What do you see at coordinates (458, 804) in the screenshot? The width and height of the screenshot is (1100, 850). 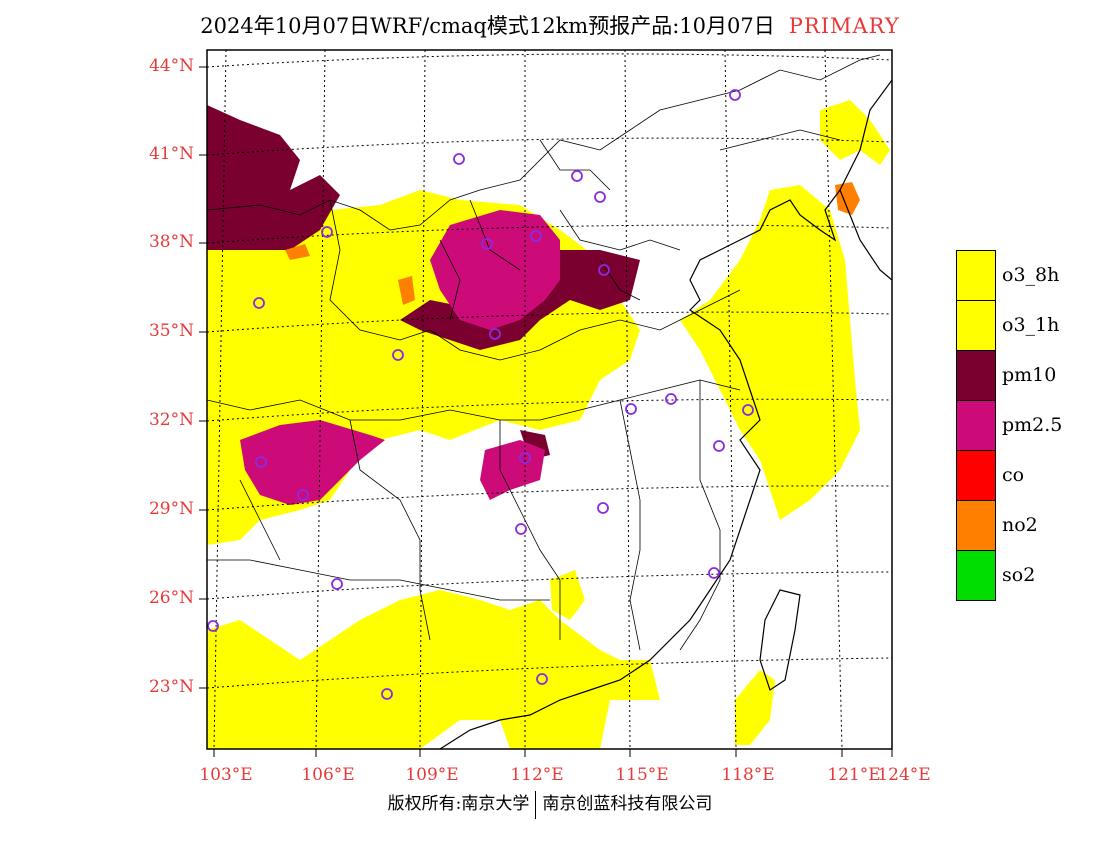 I see `copyright-left: 版权所有:南京大学` at bounding box center [458, 804].